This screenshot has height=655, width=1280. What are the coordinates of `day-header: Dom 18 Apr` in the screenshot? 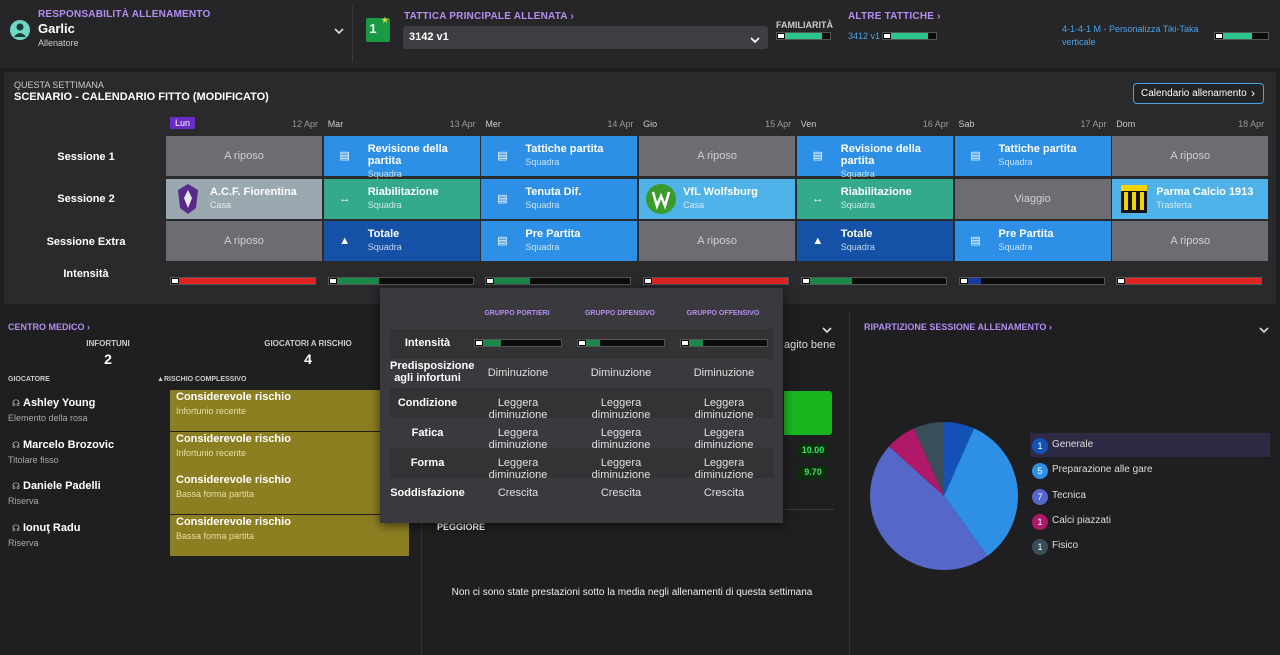 It's located at (1190, 126).